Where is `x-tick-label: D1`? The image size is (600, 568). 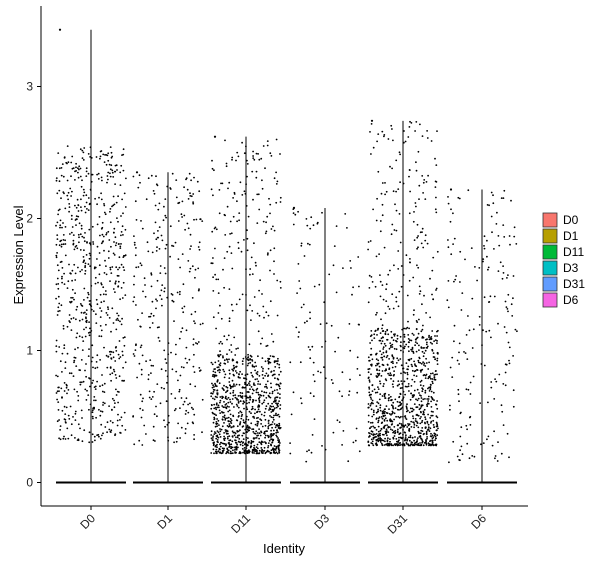
x-tick-label: D1 is located at coordinates (164, 521).